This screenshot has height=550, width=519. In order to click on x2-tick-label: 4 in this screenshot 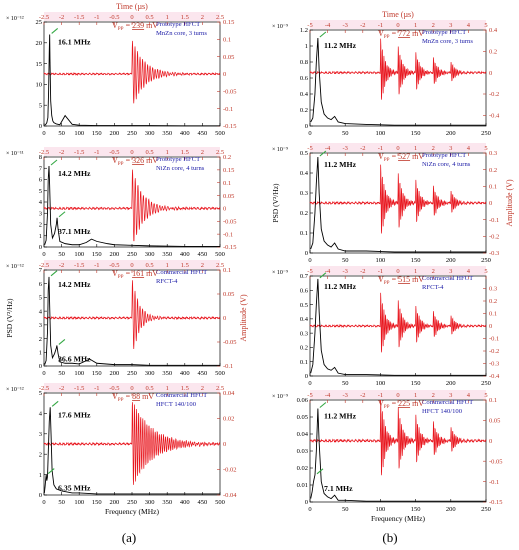, I will do `click(469, 271)`.